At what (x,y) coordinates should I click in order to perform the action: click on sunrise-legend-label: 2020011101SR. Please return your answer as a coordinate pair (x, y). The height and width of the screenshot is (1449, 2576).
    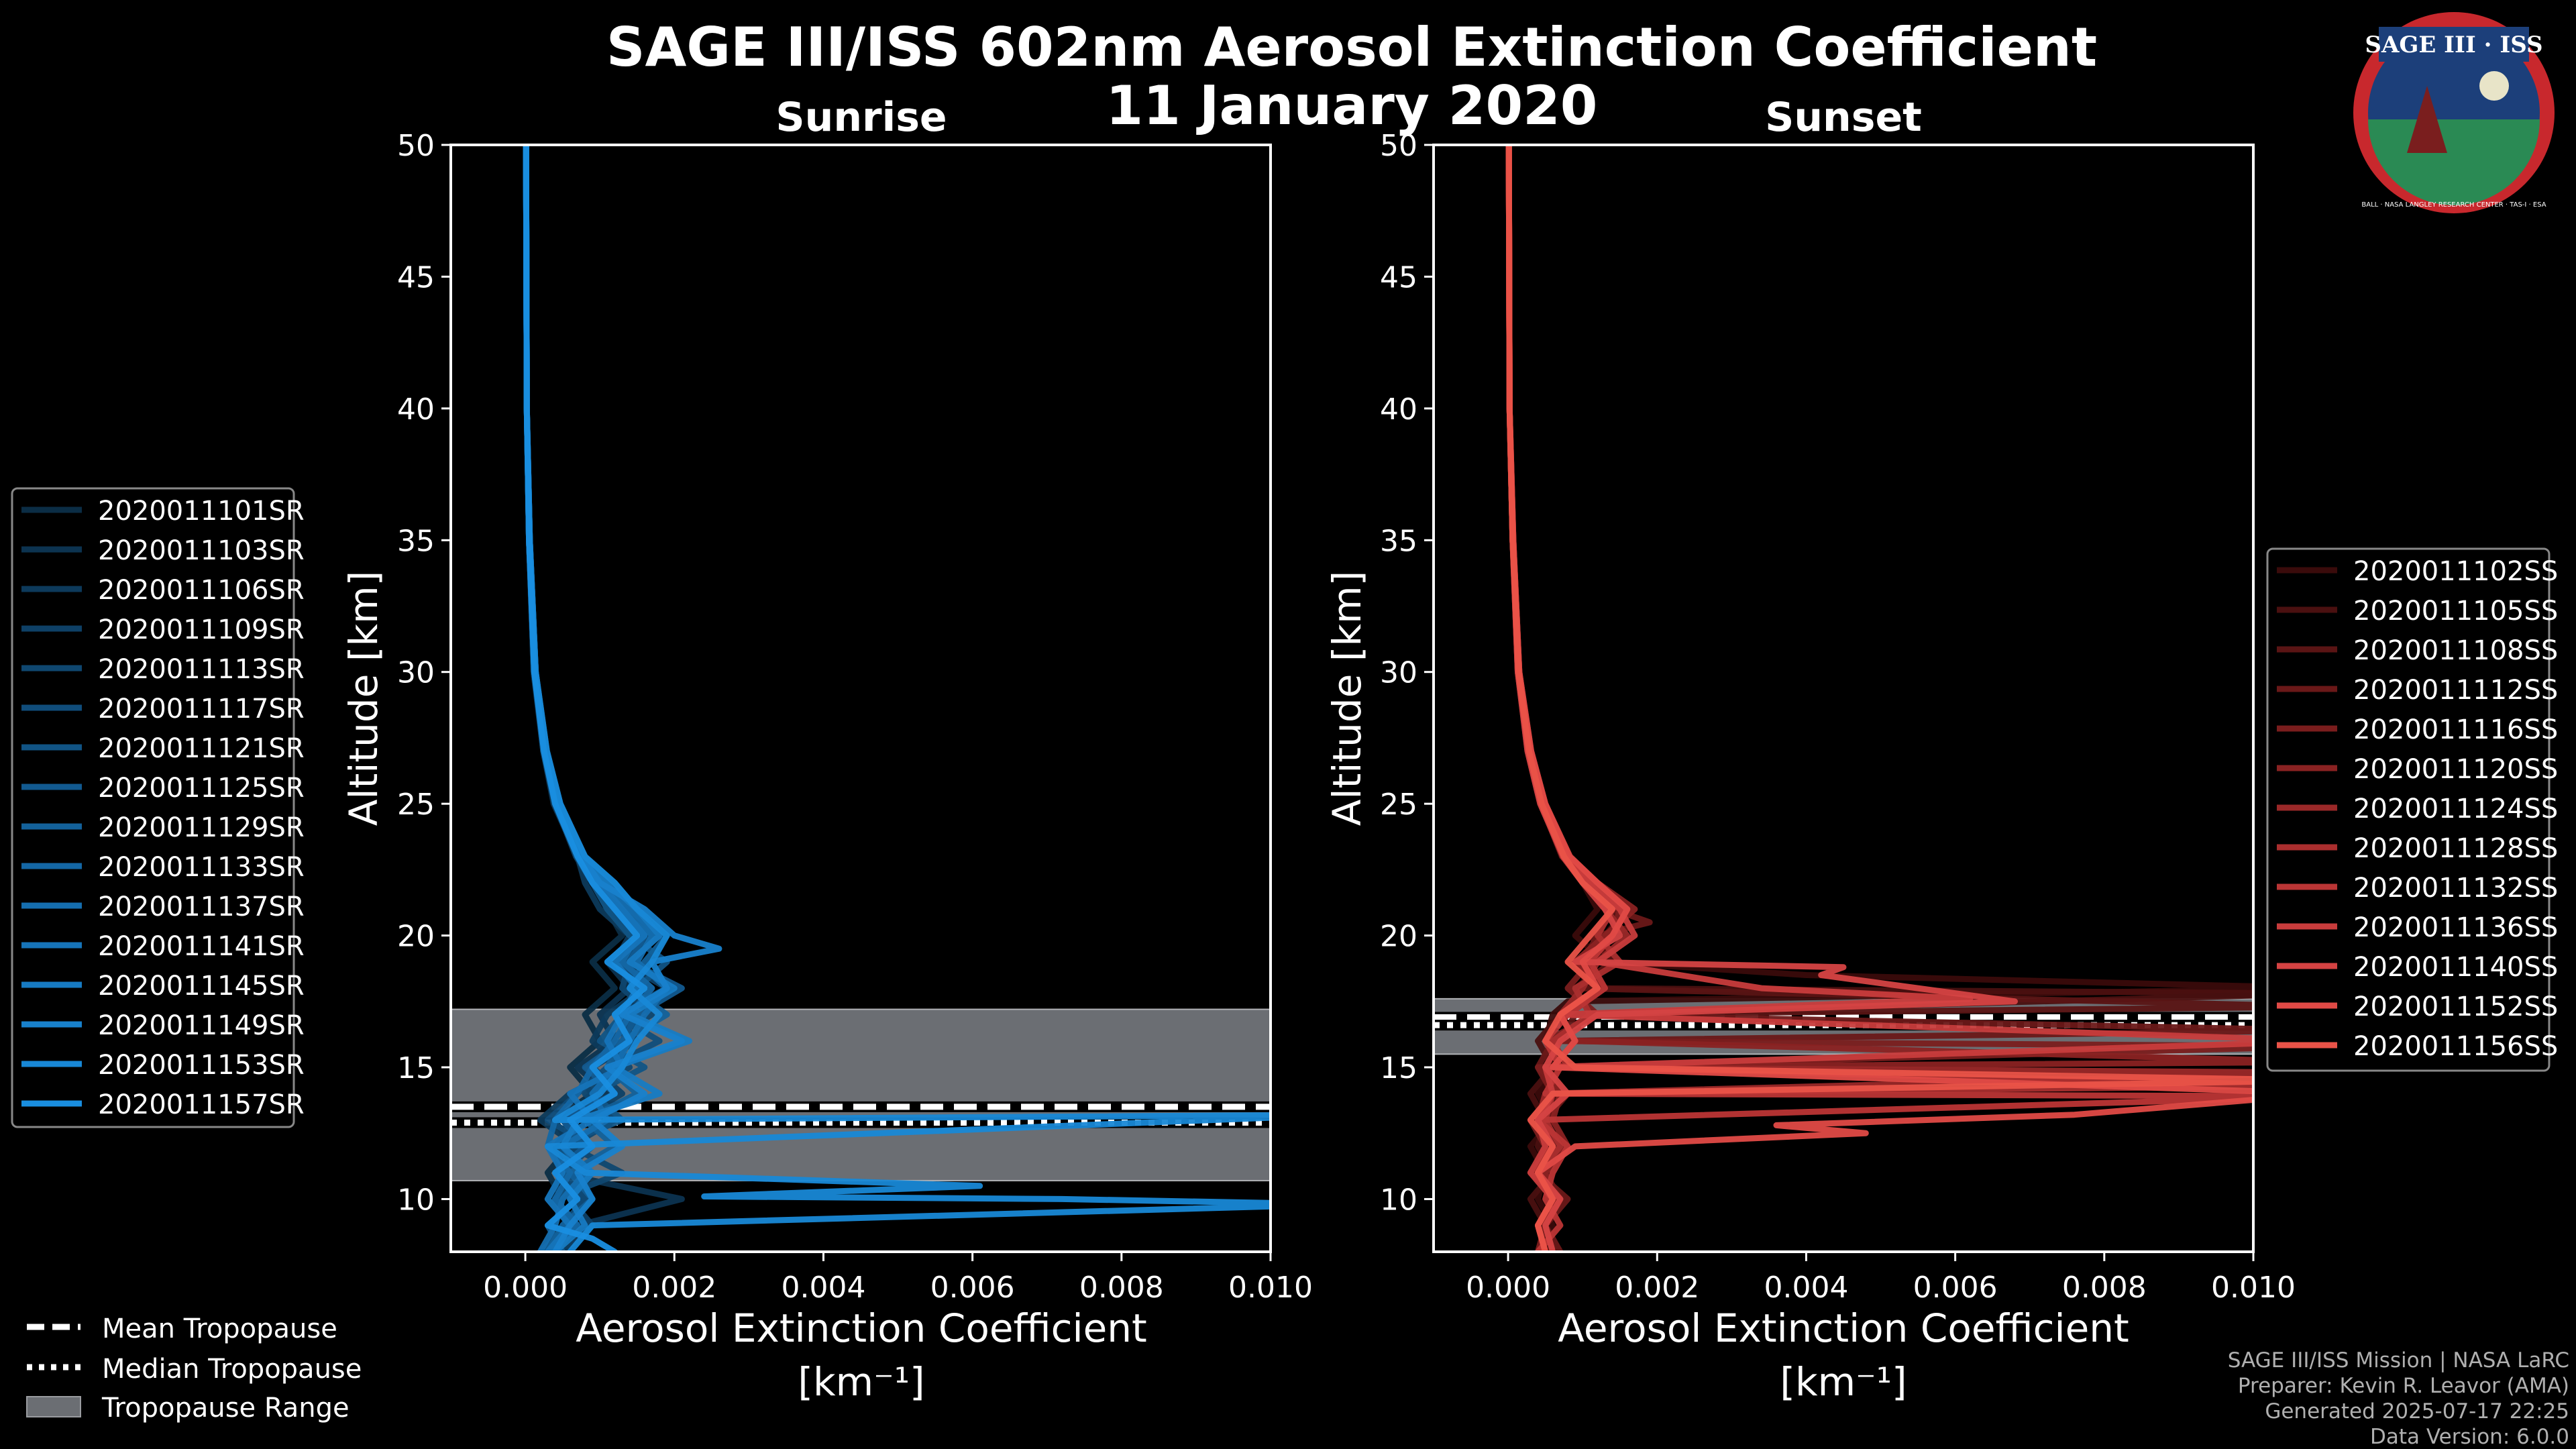
    Looking at the image, I should click on (201, 511).